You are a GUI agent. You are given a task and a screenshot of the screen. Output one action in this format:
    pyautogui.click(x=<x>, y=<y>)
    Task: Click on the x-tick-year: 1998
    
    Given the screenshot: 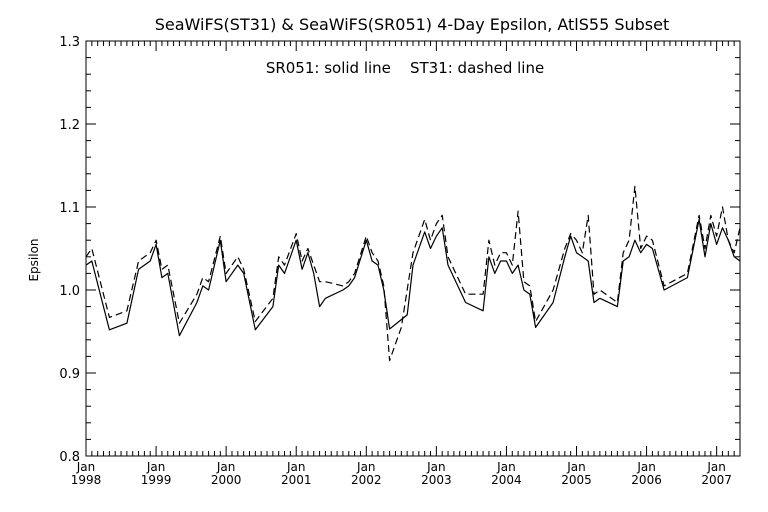 What is the action you would take?
    pyautogui.click(x=86, y=480)
    